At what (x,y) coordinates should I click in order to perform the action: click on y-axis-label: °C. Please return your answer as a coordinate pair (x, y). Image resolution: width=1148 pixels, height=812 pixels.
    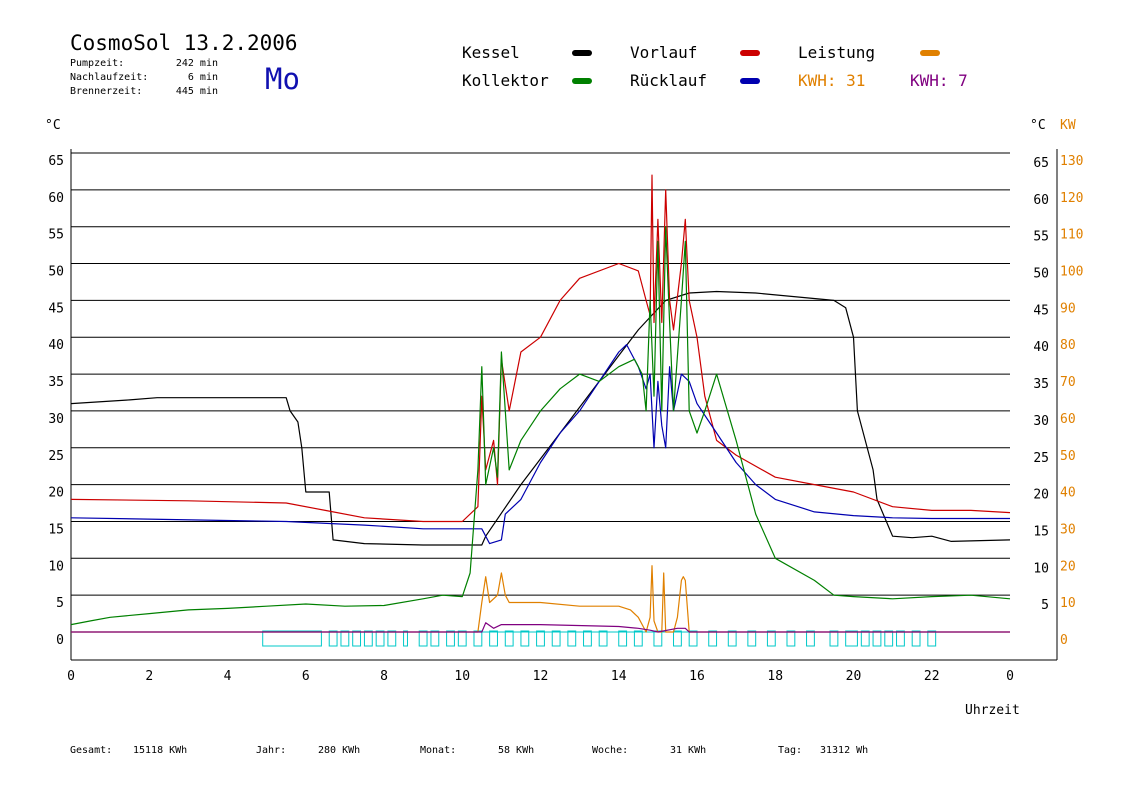
    Looking at the image, I should click on (53, 125).